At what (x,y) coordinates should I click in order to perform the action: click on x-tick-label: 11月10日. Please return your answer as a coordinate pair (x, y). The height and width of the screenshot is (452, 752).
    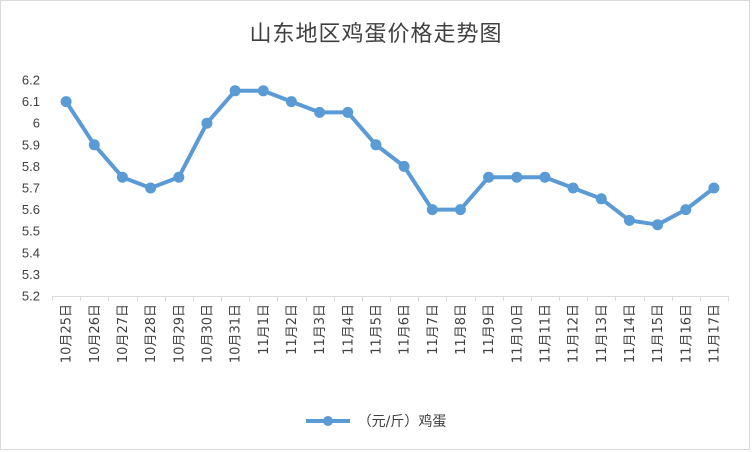
    Looking at the image, I should click on (517, 333).